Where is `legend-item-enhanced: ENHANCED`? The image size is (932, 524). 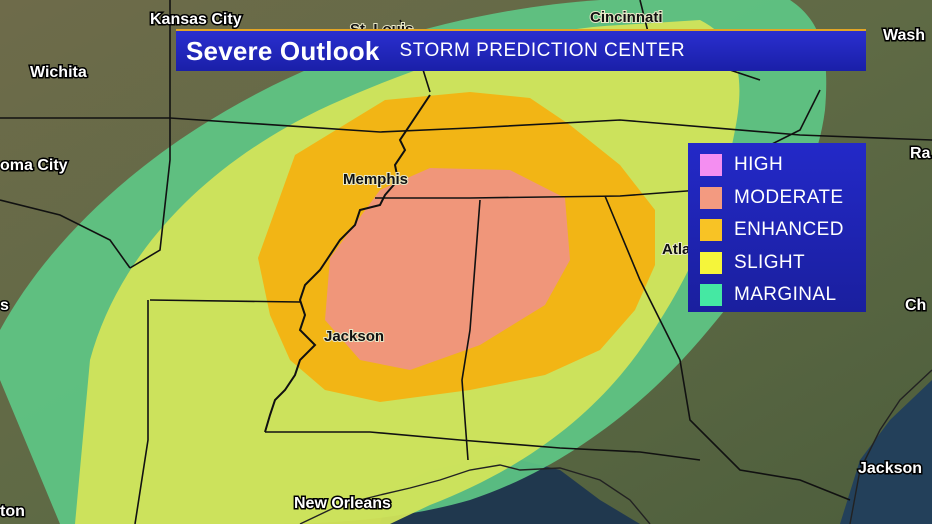
legend-item-enhanced: ENHANCED is located at coordinates (783, 230).